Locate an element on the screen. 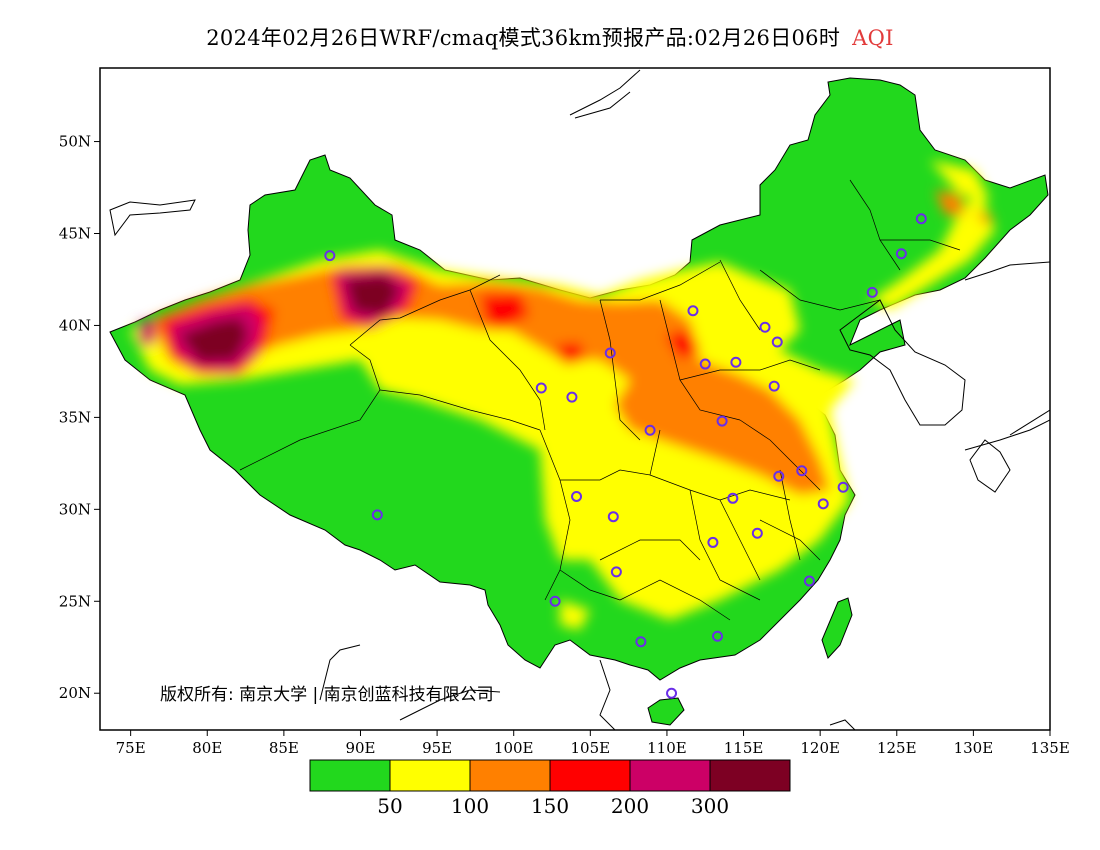 The height and width of the screenshot is (850, 1100). lat-tick-label: 30N is located at coordinates (75, 509).